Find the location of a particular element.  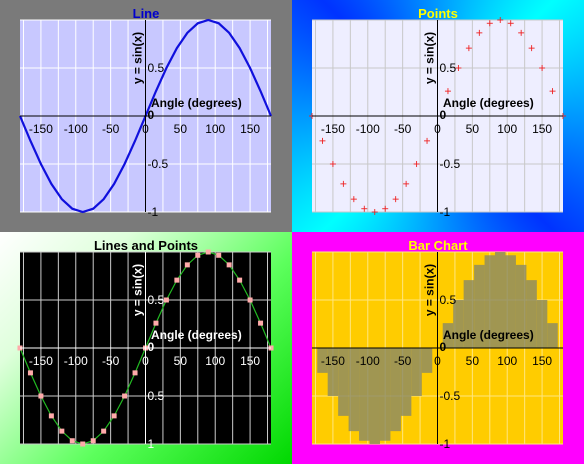

y-tick-label: 1 is located at coordinates (151, 444).